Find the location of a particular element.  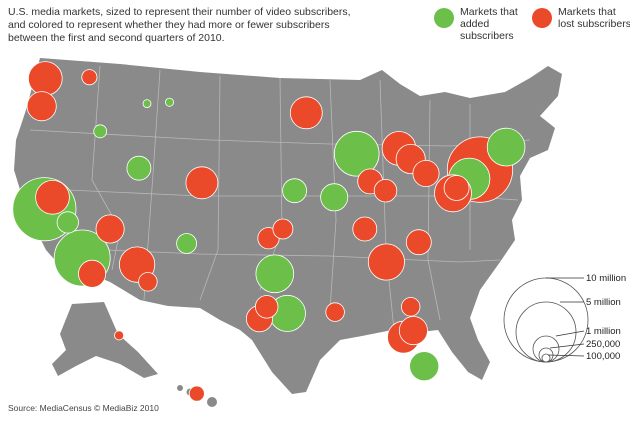

lost-swatch-icon is located at coordinates (542, 18).